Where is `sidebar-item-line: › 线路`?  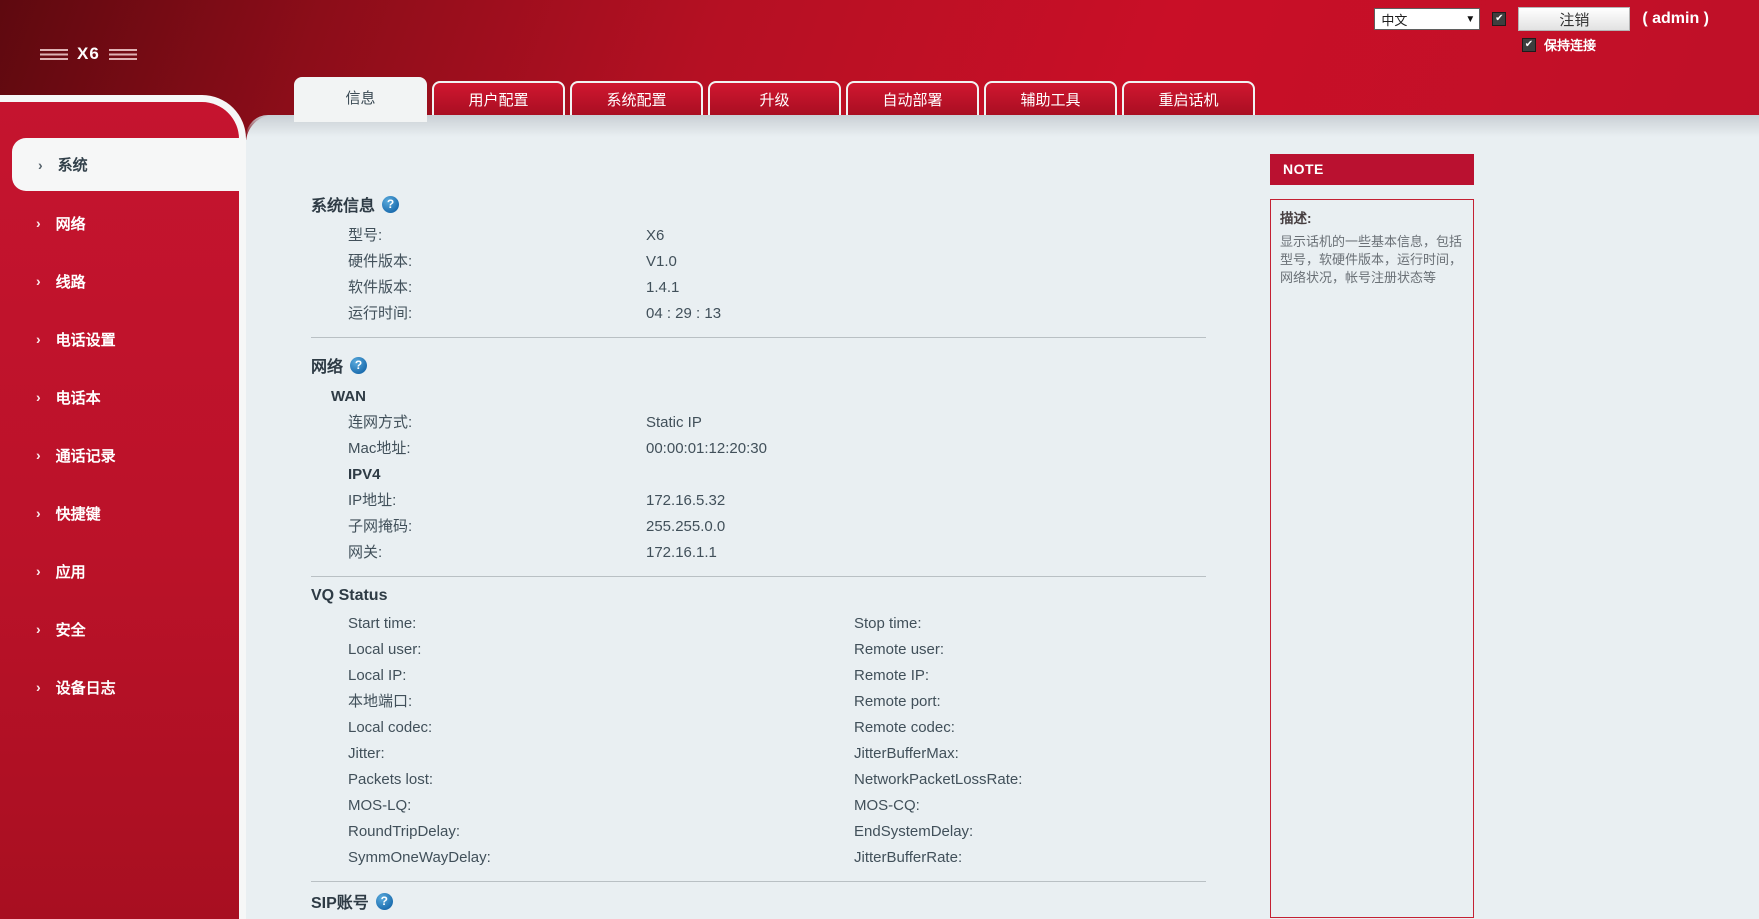
sidebar-item-line: › 线路 is located at coordinates (123, 281).